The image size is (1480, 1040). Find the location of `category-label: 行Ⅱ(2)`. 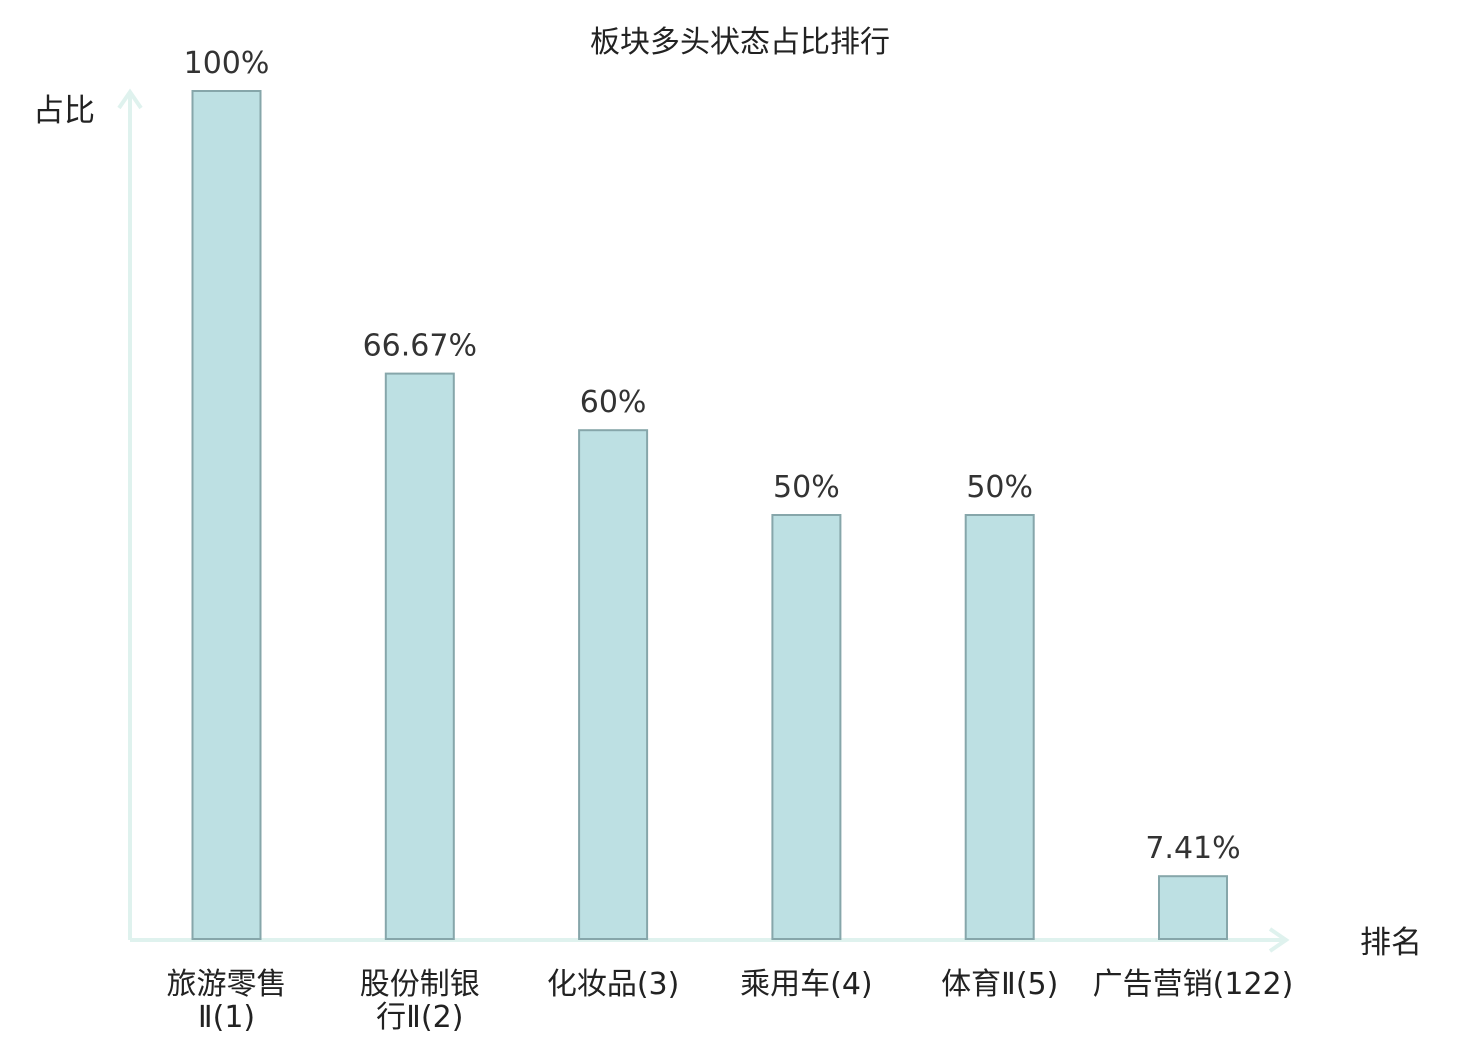

category-label: 行Ⅱ(2) is located at coordinates (419, 1017).